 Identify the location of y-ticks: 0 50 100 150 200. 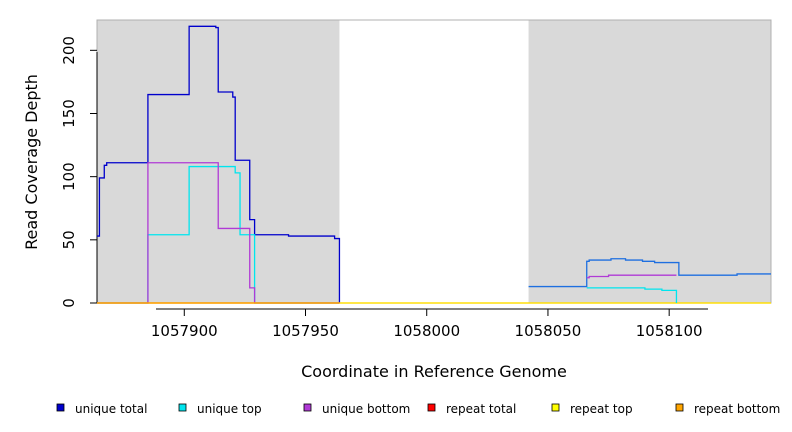
(78, 172).